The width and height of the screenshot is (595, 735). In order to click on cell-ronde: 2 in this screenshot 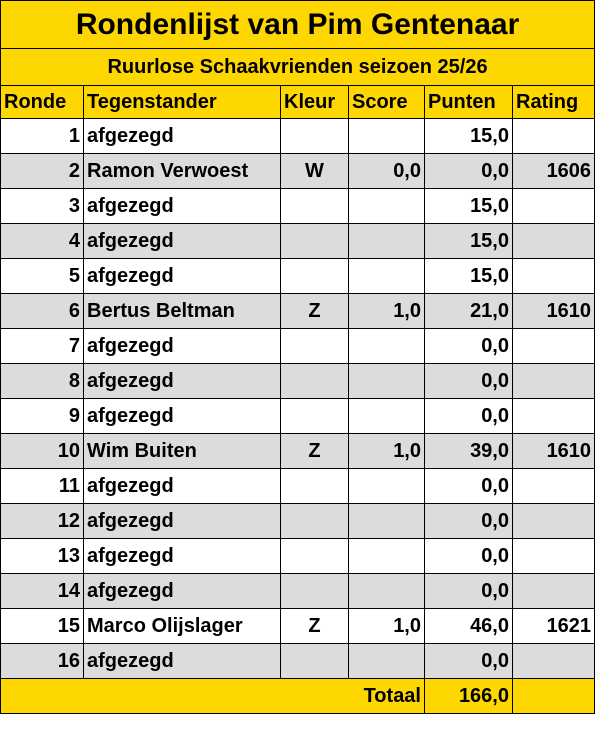, I will do `click(42, 171)`.